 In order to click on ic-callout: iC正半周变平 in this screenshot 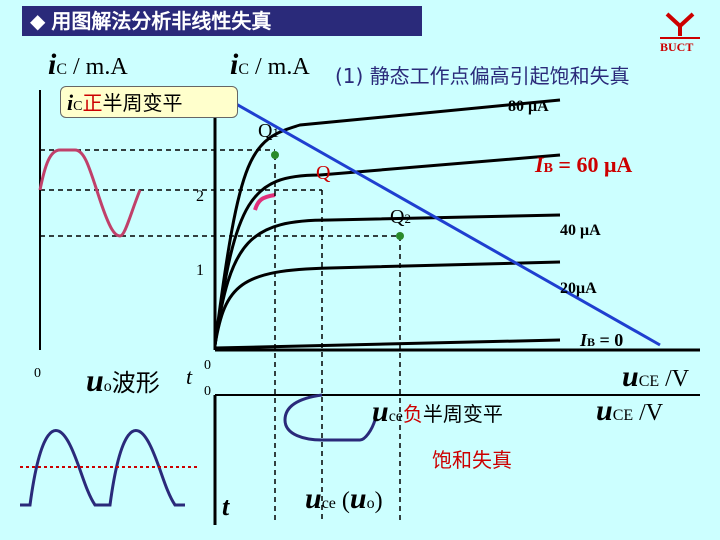, I will do `click(149, 102)`.